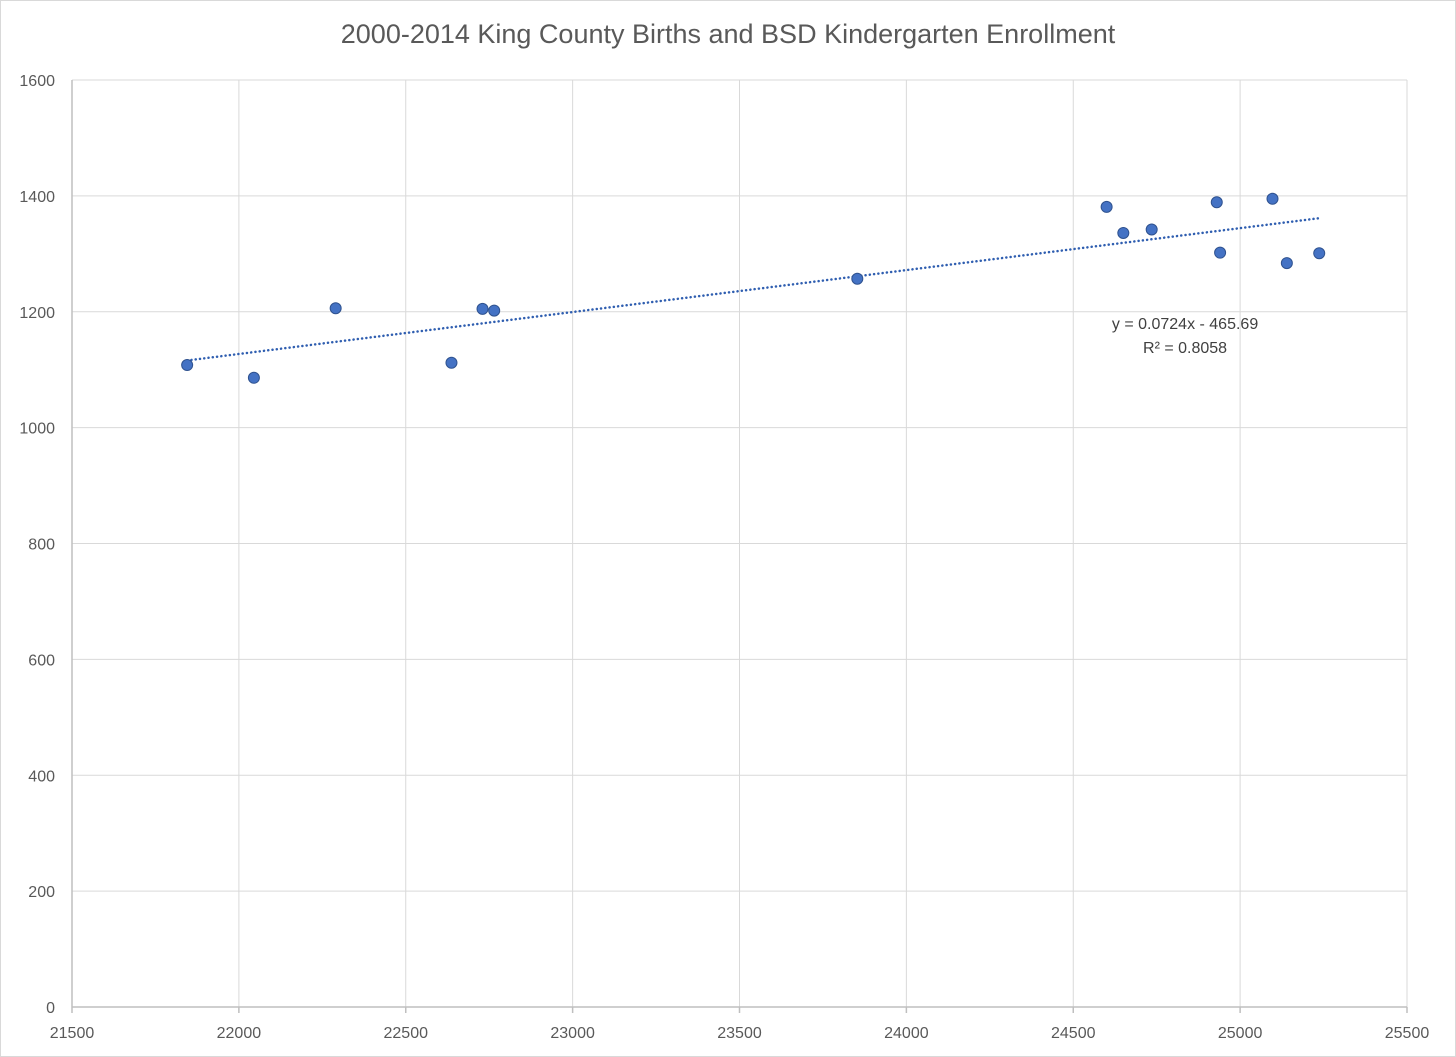 This screenshot has width=1456, height=1057. Describe the element at coordinates (37, 197) in the screenshot. I see `y-tick-label: 1400` at that location.